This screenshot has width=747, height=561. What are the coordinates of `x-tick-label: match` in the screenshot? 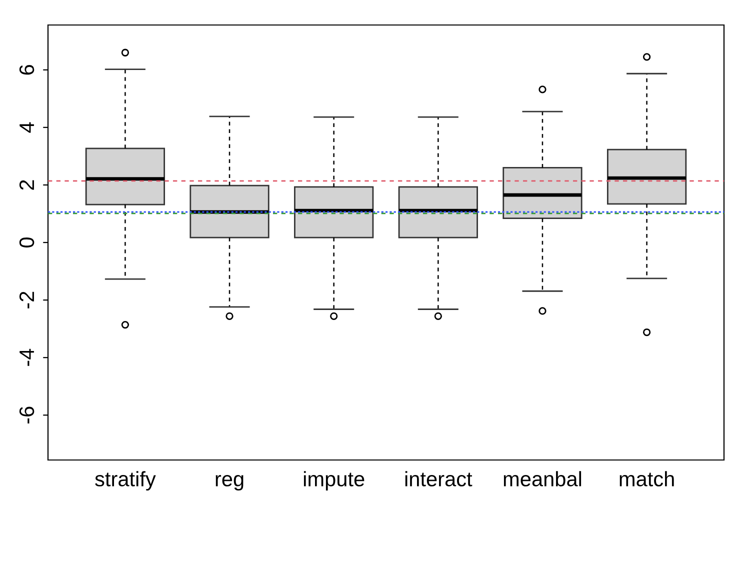 It's located at (647, 478).